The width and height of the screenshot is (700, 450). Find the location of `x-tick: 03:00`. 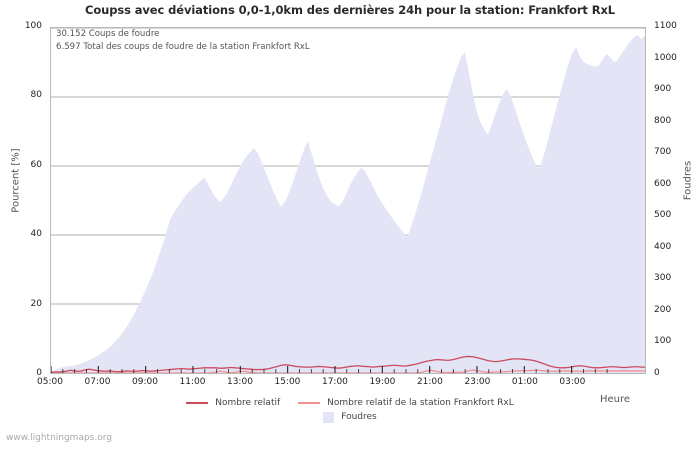

x-tick: 03:00 is located at coordinates (572, 382).